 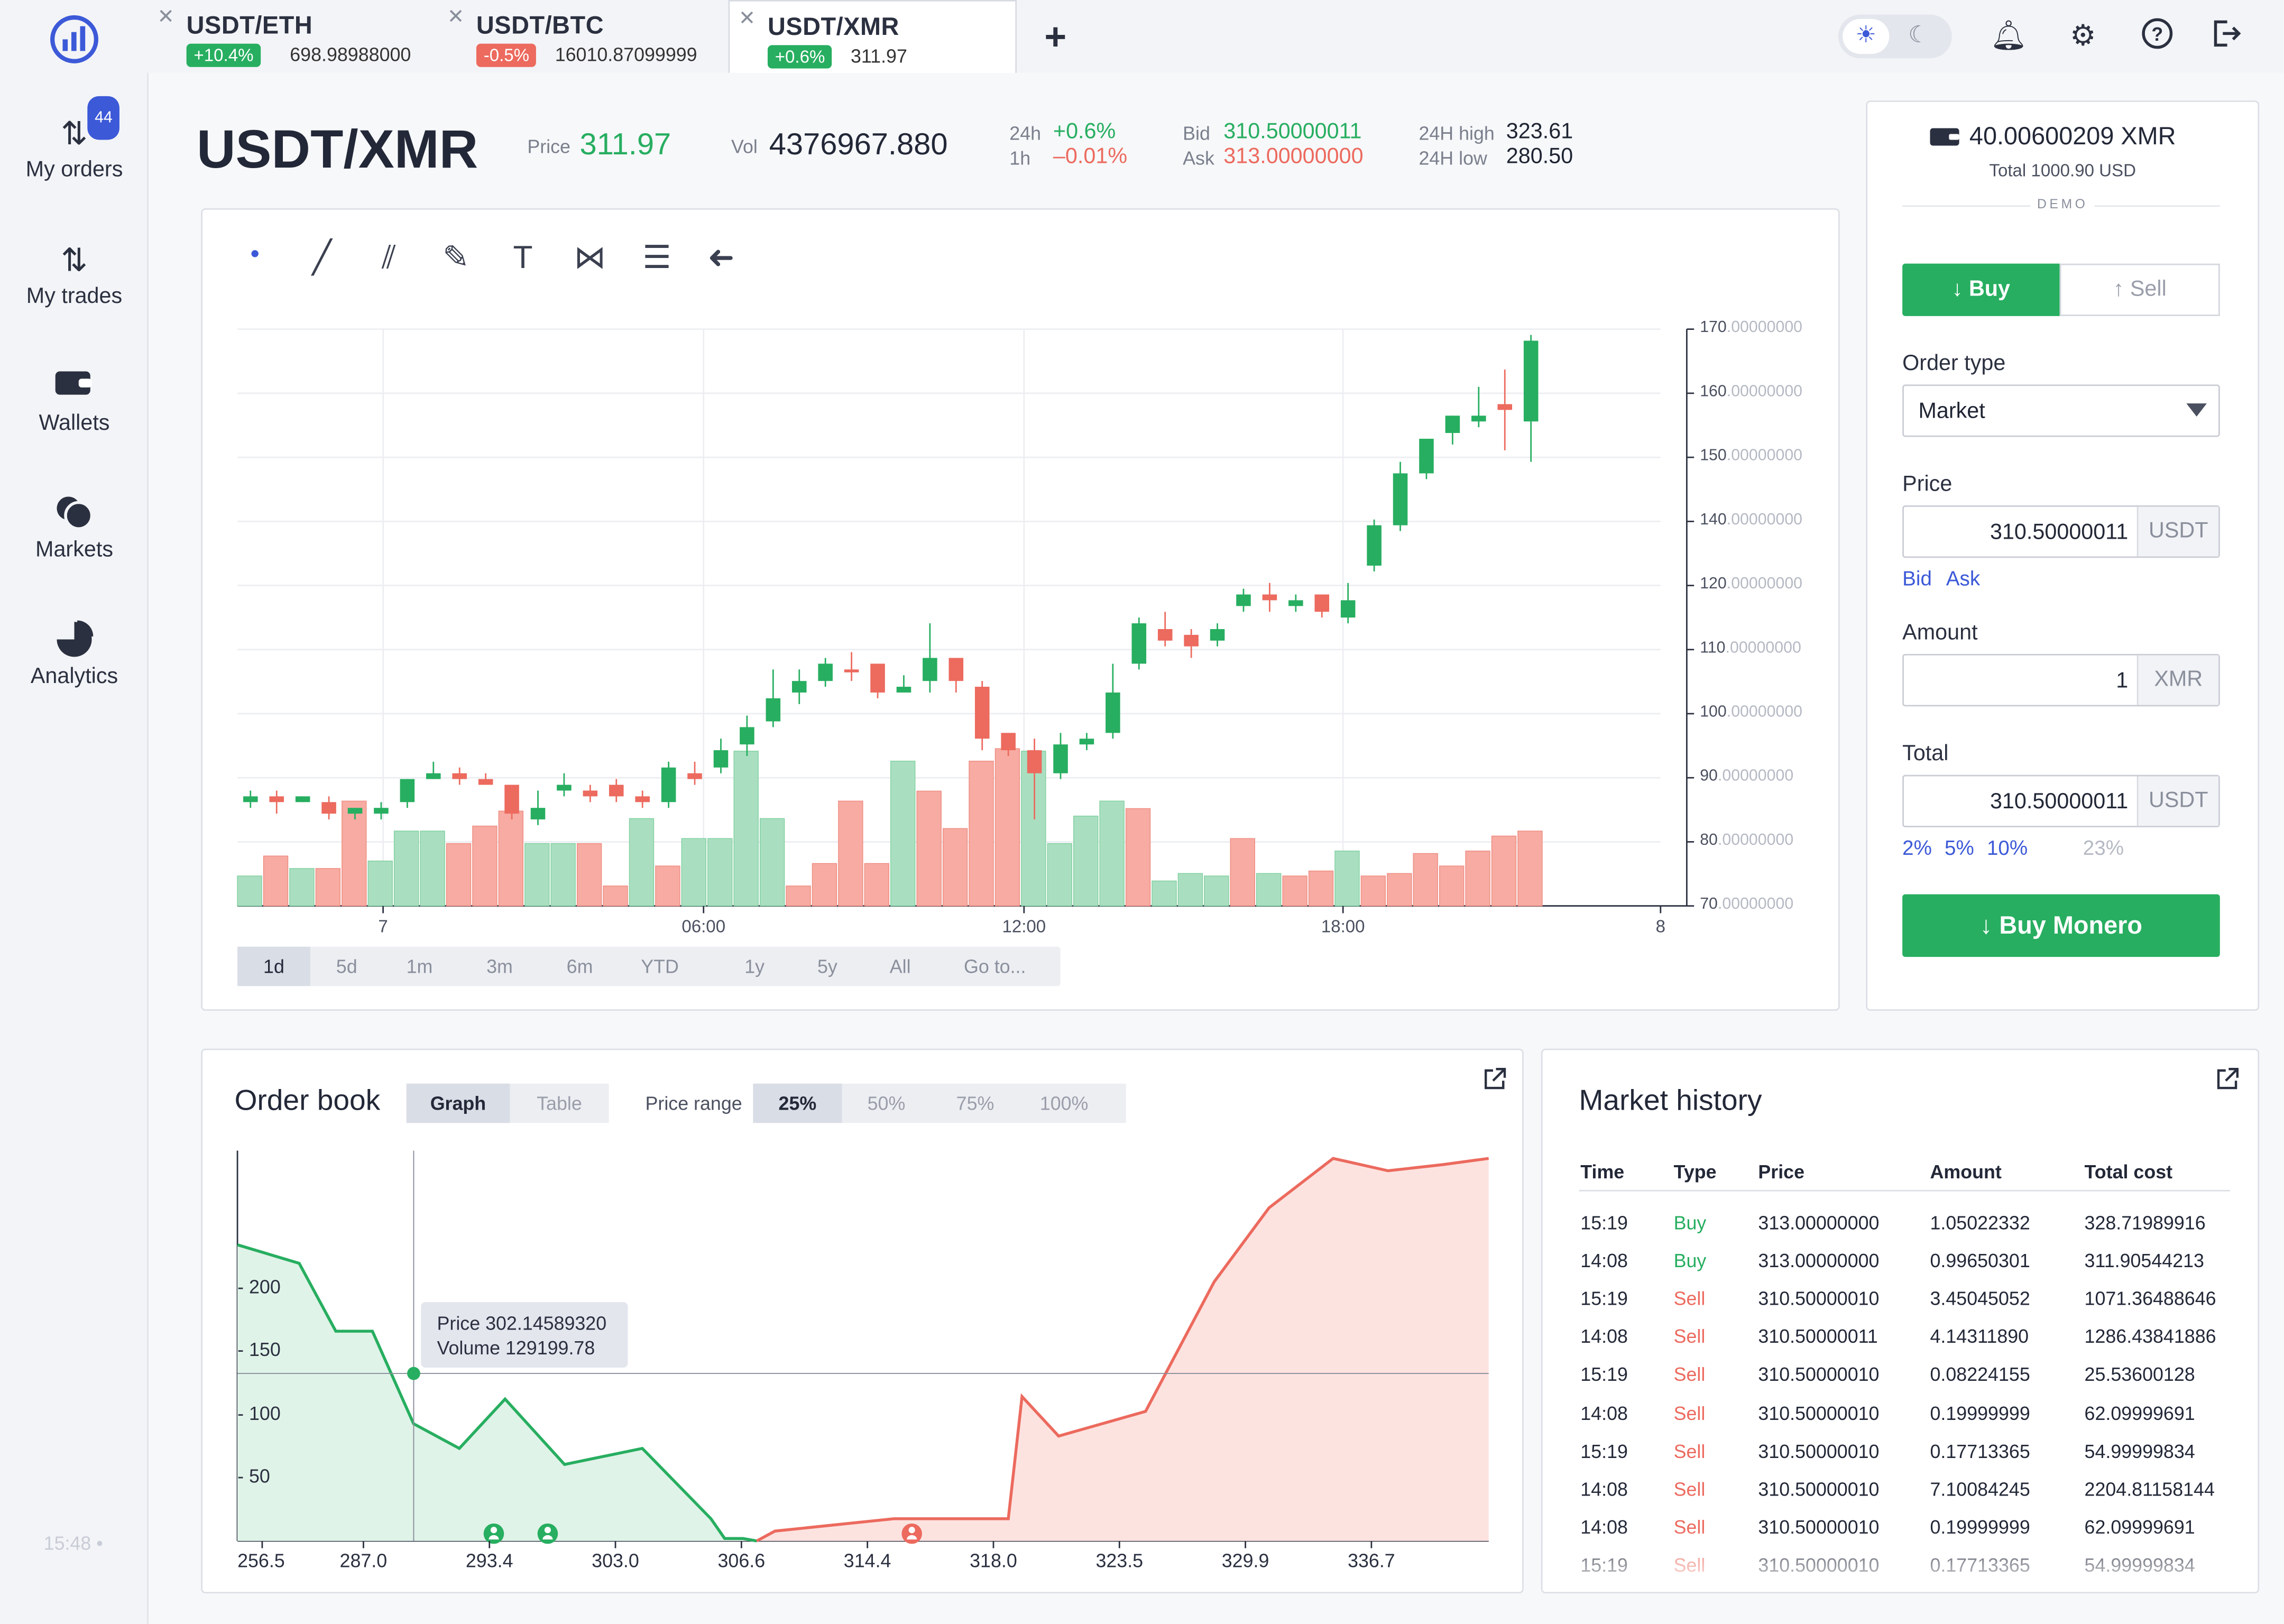 What do you see at coordinates (1917, 578) in the screenshot?
I see `bid-link: Bid` at bounding box center [1917, 578].